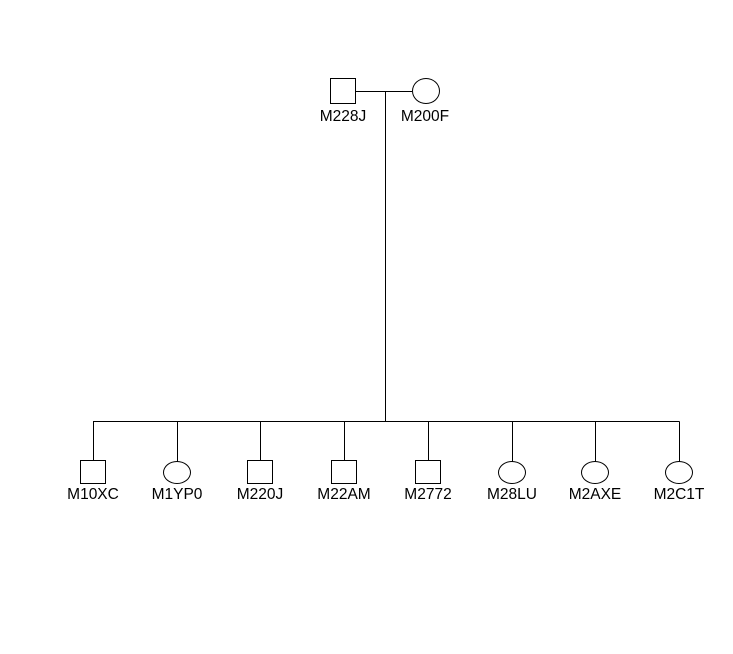  What do you see at coordinates (425, 116) in the screenshot?
I see `person-label-mother: M200F` at bounding box center [425, 116].